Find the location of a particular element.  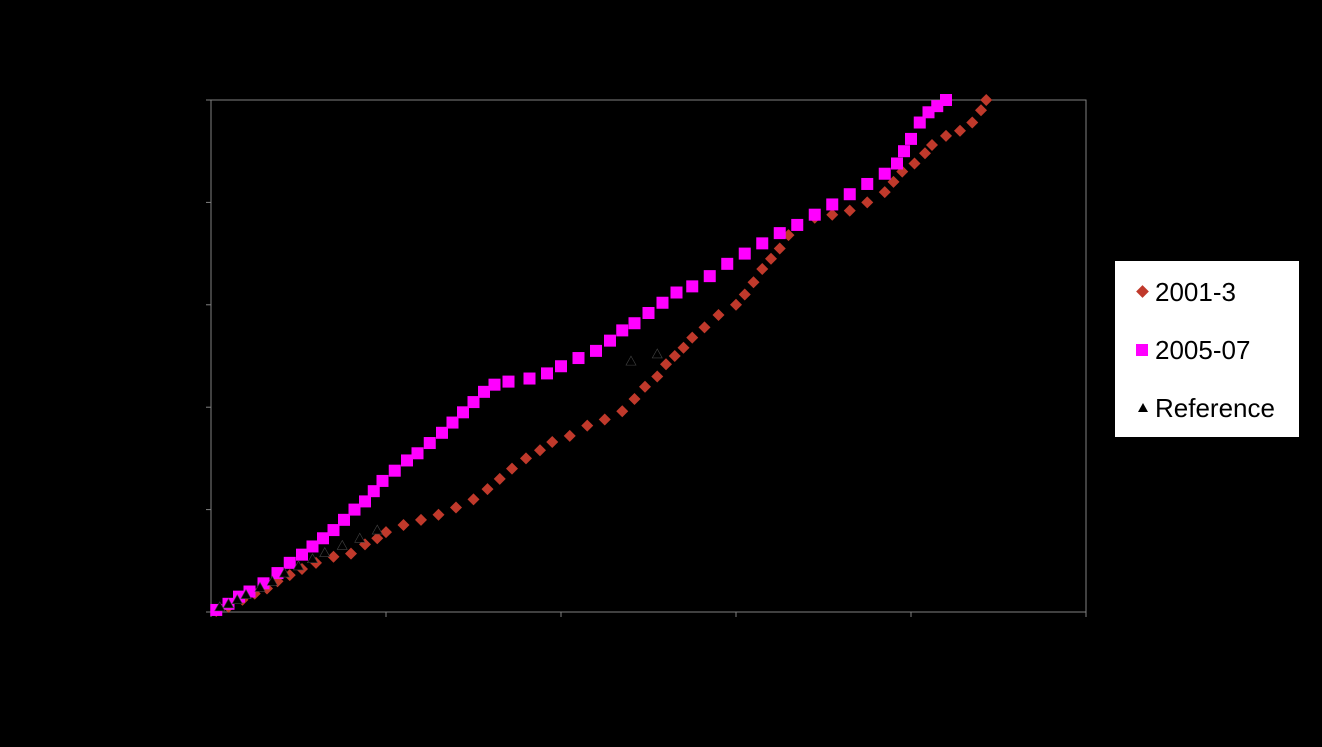

legend-item-2005-07: 2005-07 is located at coordinates (1191, 350).